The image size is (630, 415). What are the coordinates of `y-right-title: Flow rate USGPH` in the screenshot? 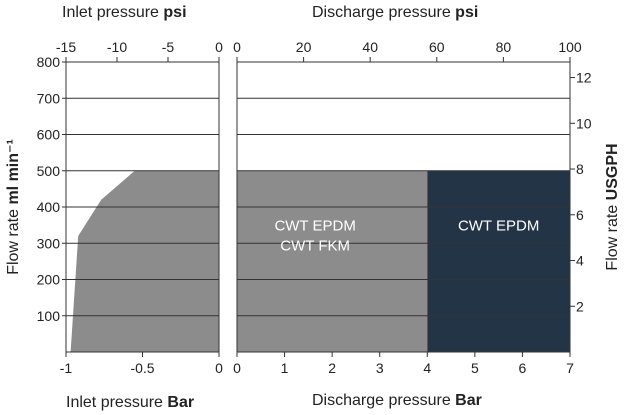 It's located at (612, 206).